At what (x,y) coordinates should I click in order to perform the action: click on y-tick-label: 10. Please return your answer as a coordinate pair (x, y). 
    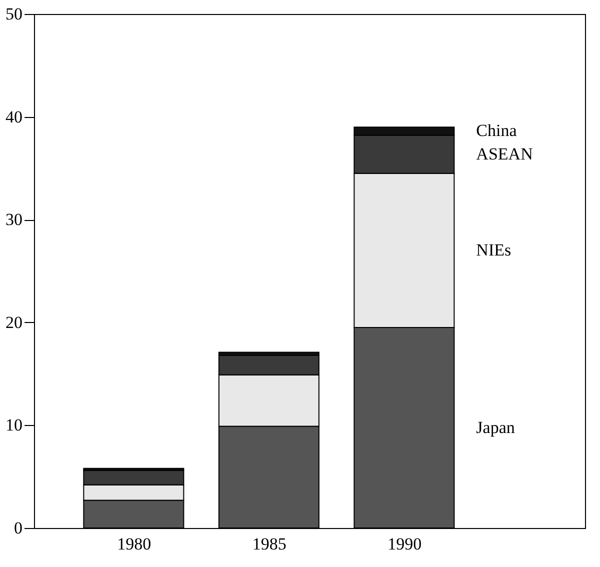
    Looking at the image, I should click on (14, 425).